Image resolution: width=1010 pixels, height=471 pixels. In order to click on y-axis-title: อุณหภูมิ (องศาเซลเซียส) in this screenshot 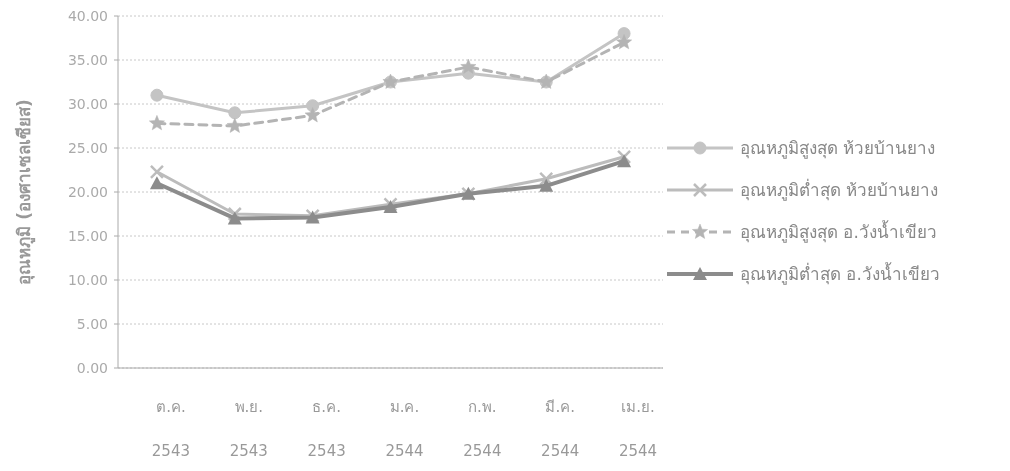, I will do `click(25, 192)`.